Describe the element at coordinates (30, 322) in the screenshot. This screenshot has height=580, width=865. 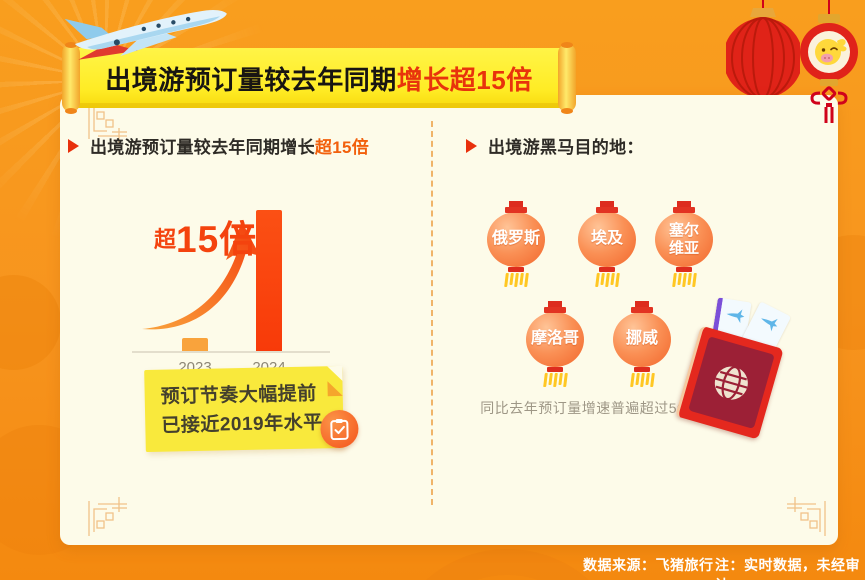
I see `background-circle-decoration` at that location.